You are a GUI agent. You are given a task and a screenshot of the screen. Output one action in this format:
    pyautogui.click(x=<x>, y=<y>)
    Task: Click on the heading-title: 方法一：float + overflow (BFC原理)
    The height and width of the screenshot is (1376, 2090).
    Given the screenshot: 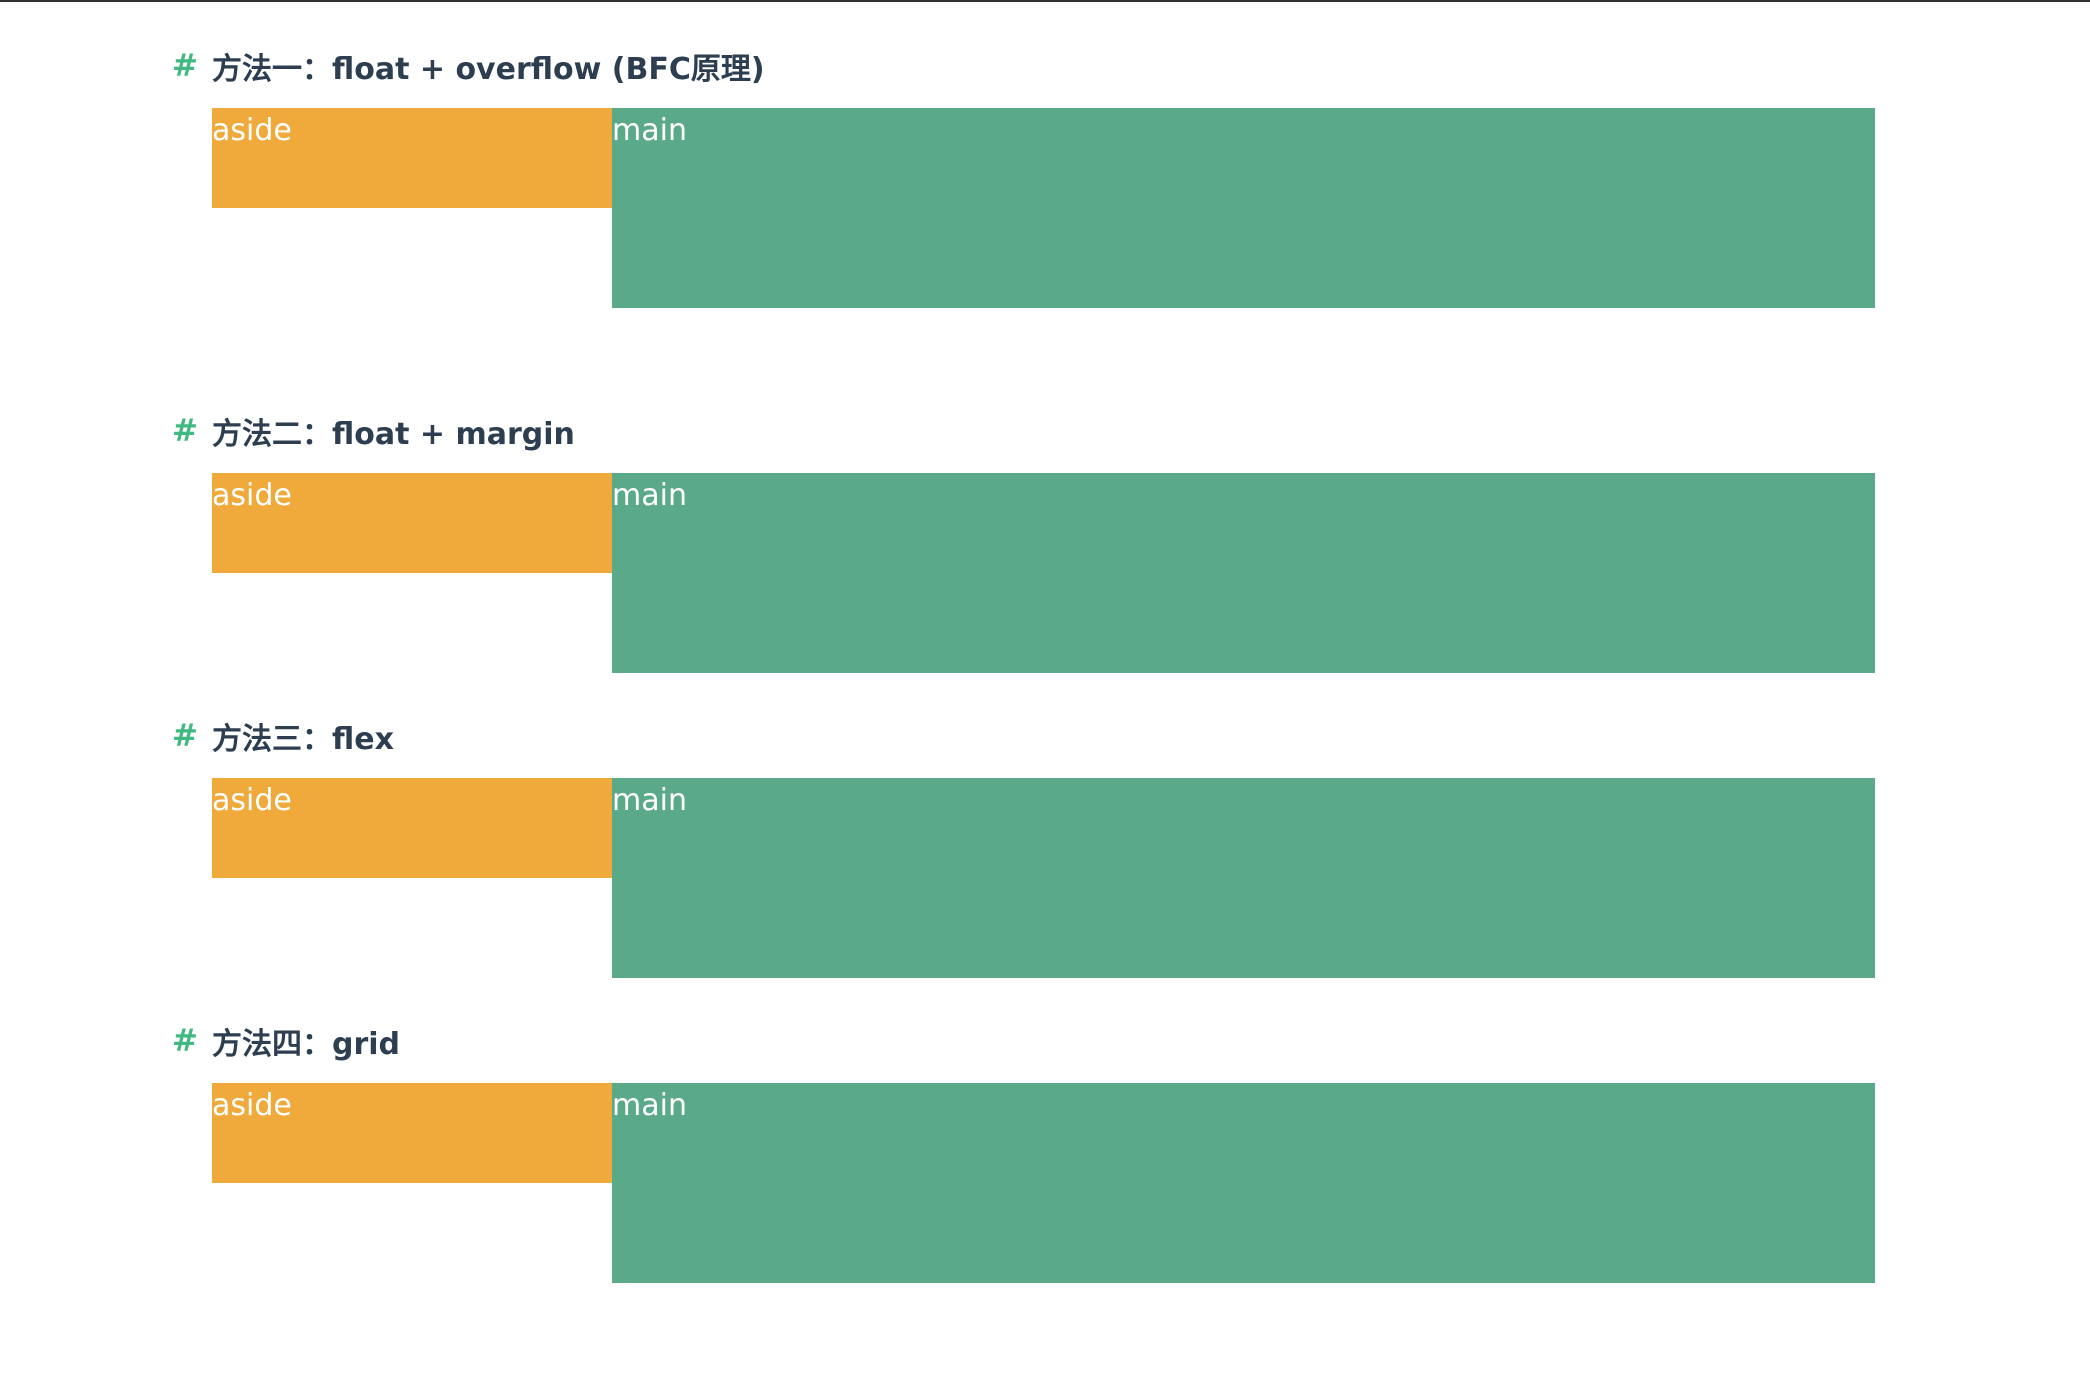 What is the action you would take?
    pyautogui.click(x=488, y=69)
    